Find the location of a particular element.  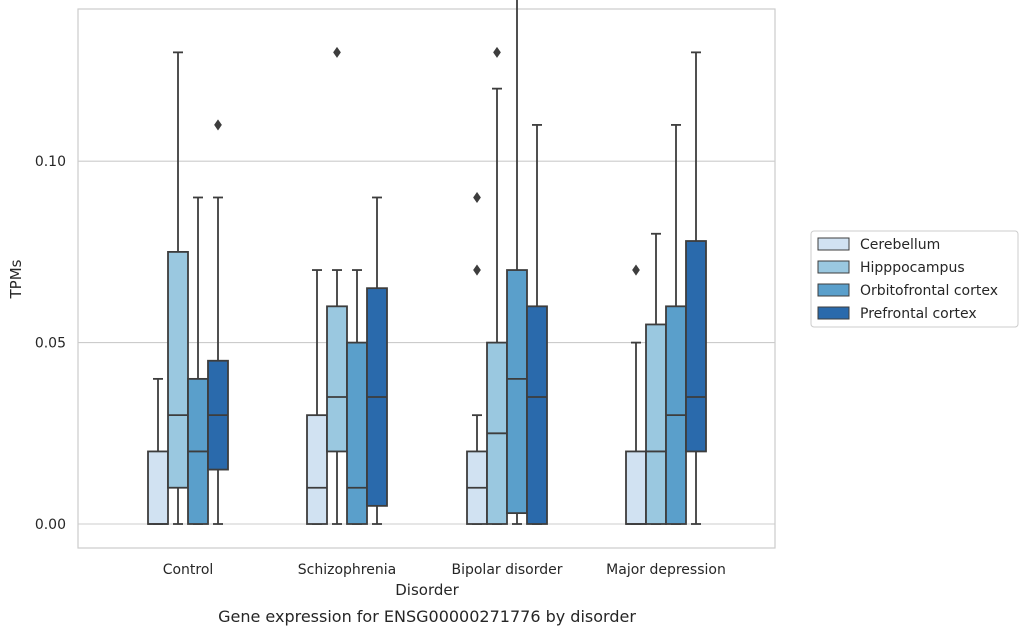

legend-label: Orbitofrontal cortex is located at coordinates (929, 291).